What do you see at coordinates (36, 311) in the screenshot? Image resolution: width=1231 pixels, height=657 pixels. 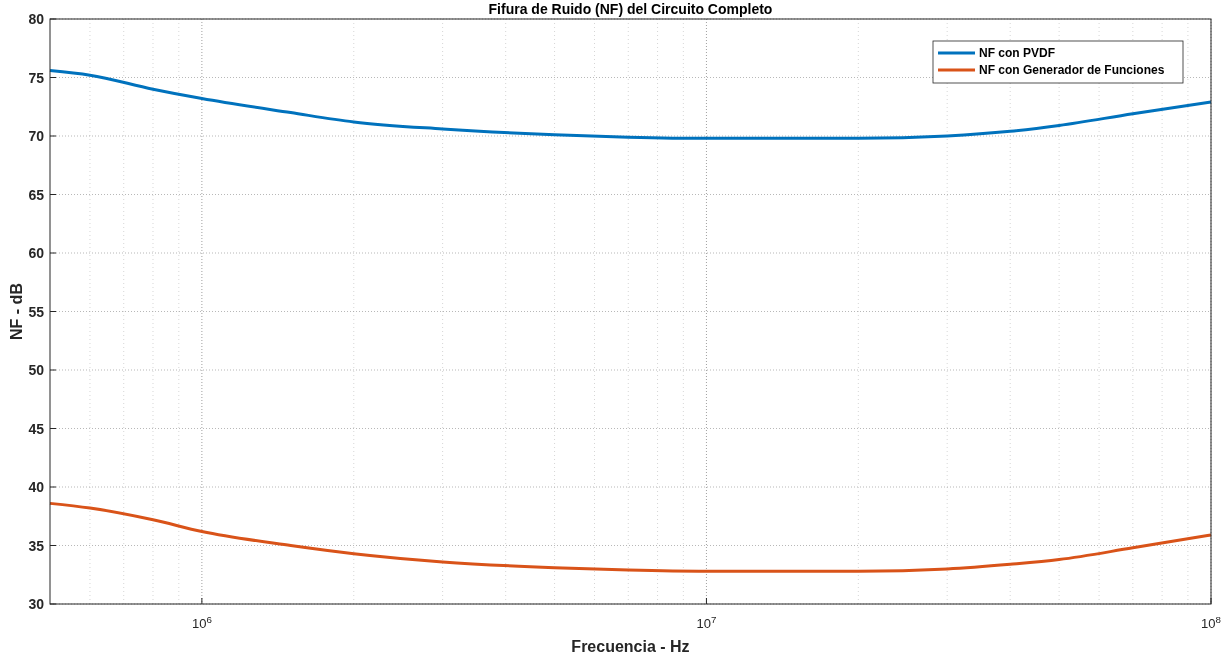 I see `y-tick-label: 55` at bounding box center [36, 311].